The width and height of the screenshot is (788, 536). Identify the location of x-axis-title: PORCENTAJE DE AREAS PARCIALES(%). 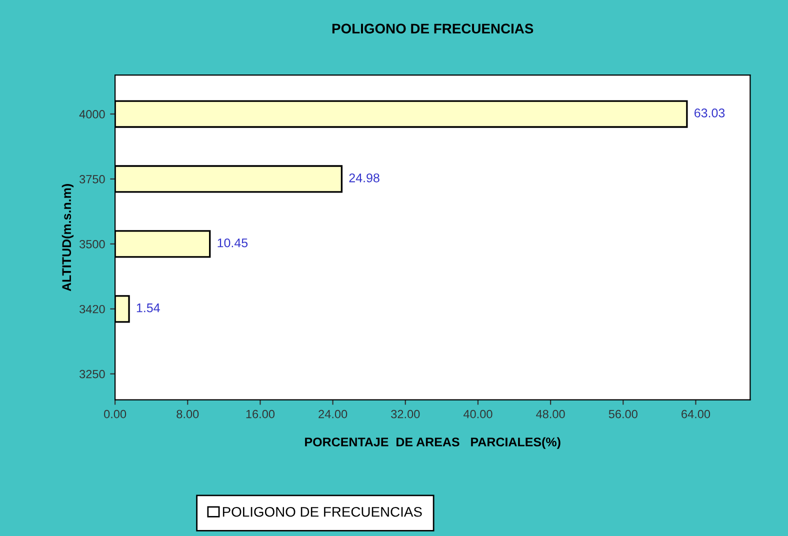
(432, 443).